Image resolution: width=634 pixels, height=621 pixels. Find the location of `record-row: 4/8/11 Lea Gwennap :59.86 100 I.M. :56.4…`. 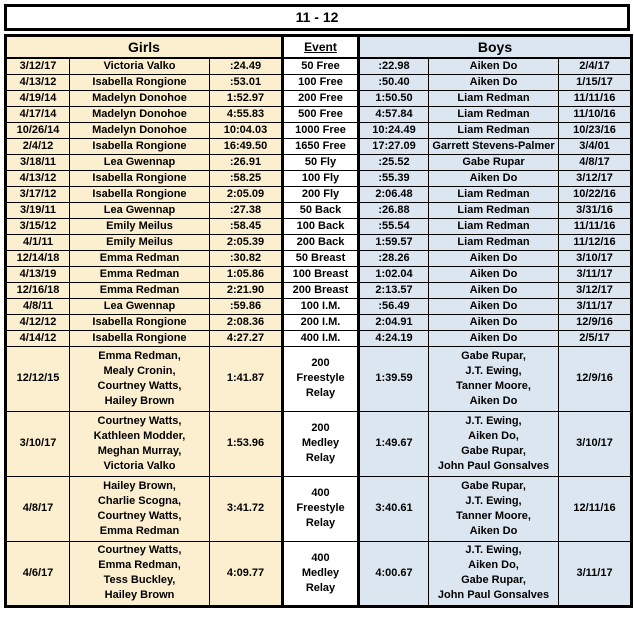

record-row: 4/8/11 Lea Gwennap :59.86 100 I.M. :56.4… is located at coordinates (319, 306).